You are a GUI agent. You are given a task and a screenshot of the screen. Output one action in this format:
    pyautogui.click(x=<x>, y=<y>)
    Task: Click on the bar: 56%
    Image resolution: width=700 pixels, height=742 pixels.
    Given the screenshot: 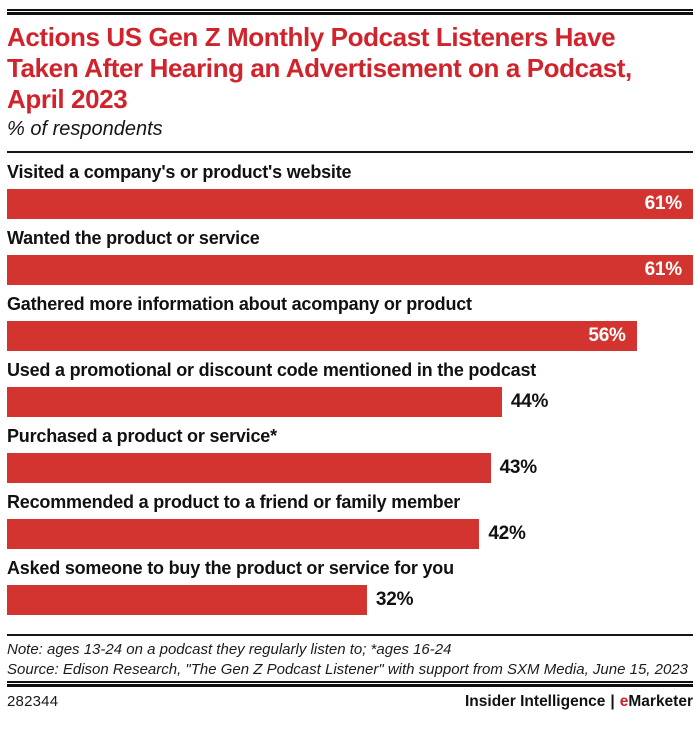 What is the action you would take?
    pyautogui.click(x=322, y=336)
    